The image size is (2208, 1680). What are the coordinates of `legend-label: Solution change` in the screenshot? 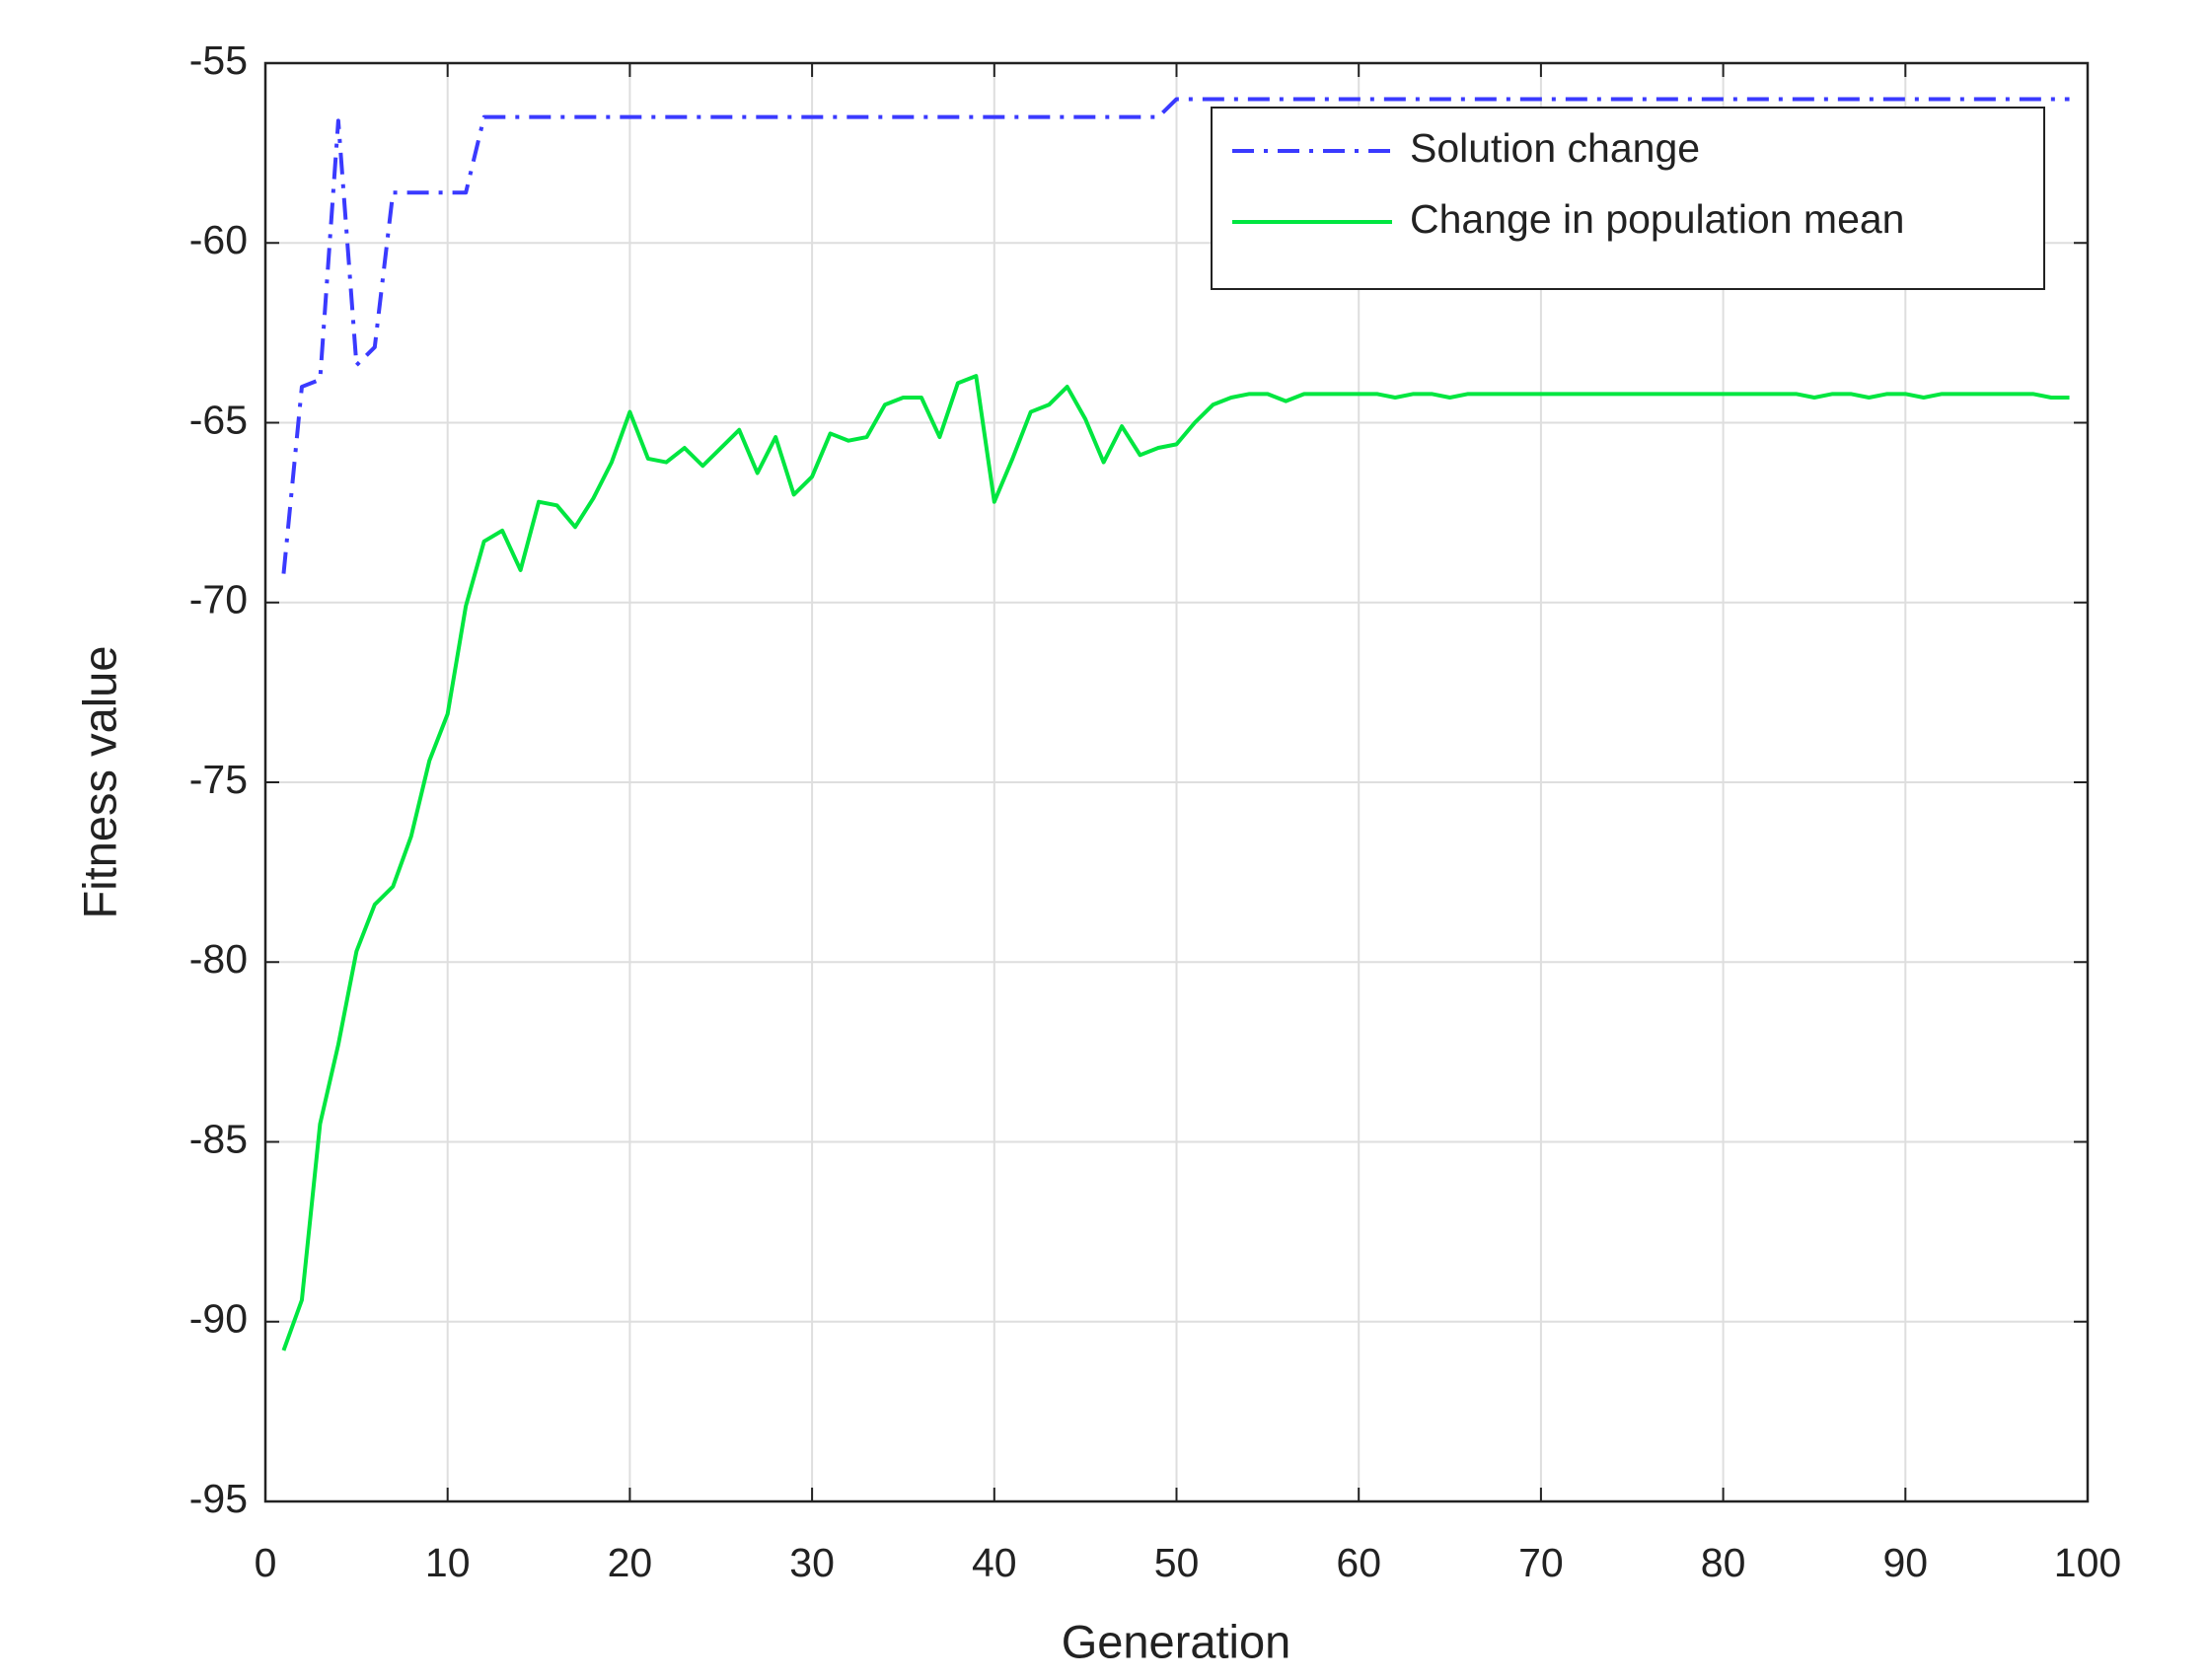 It's located at (1555, 148).